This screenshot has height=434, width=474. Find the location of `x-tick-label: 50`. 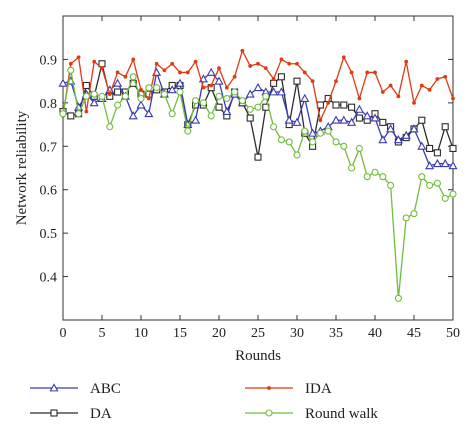

x-tick-label: 50 is located at coordinates (453, 333).